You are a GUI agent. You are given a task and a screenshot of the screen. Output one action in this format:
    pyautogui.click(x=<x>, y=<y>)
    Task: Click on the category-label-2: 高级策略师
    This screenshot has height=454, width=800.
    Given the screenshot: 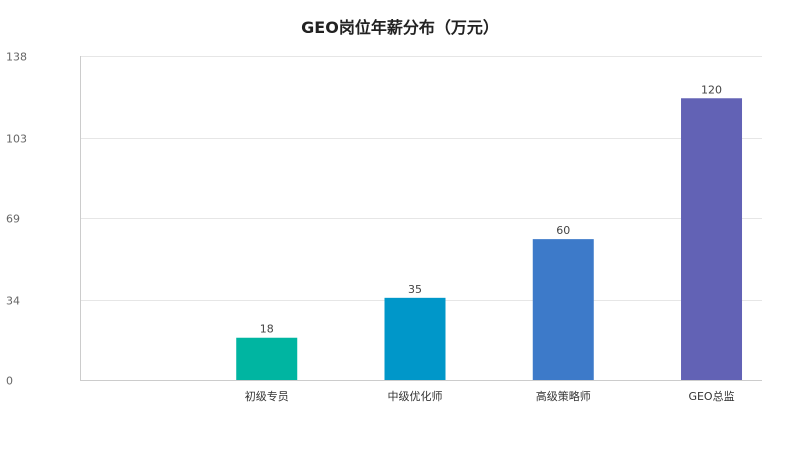 What is the action you would take?
    pyautogui.click(x=563, y=396)
    